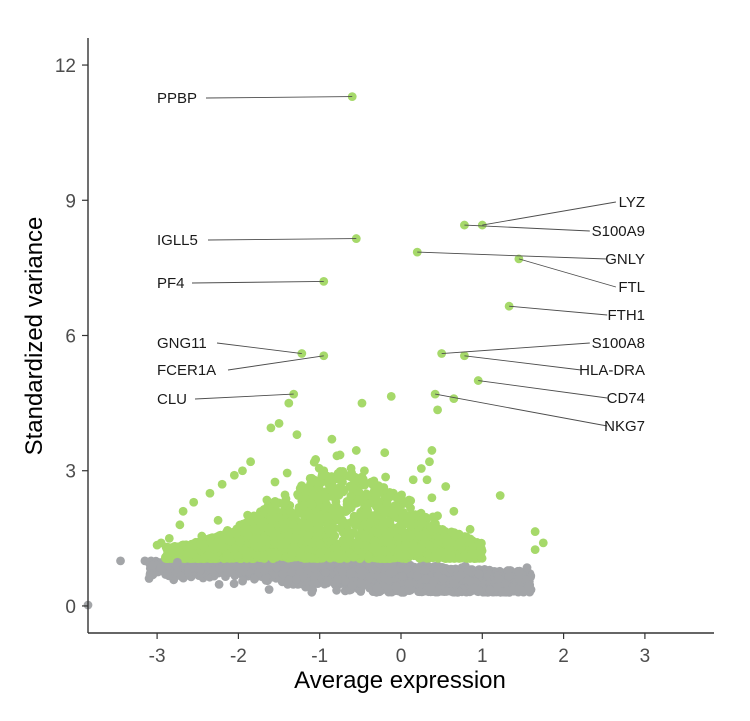  Describe the element at coordinates (618, 343) in the screenshot. I see `annotation-label: S100A8` at that location.